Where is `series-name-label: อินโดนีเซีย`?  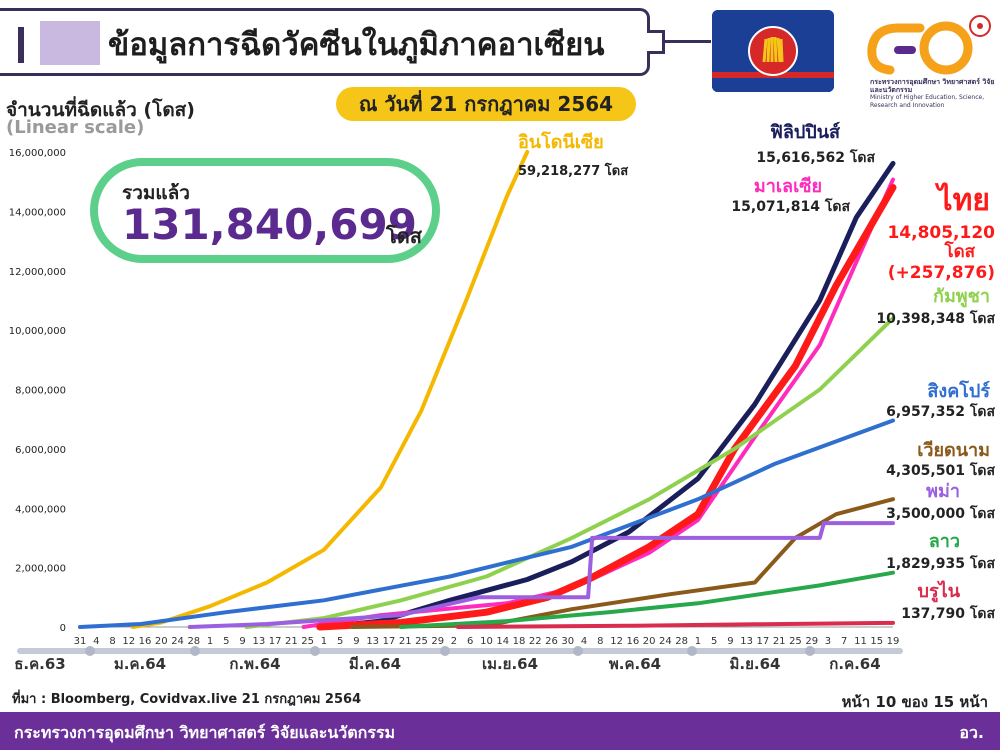 series-name-label: อินโดนีเซีย is located at coordinates (561, 142).